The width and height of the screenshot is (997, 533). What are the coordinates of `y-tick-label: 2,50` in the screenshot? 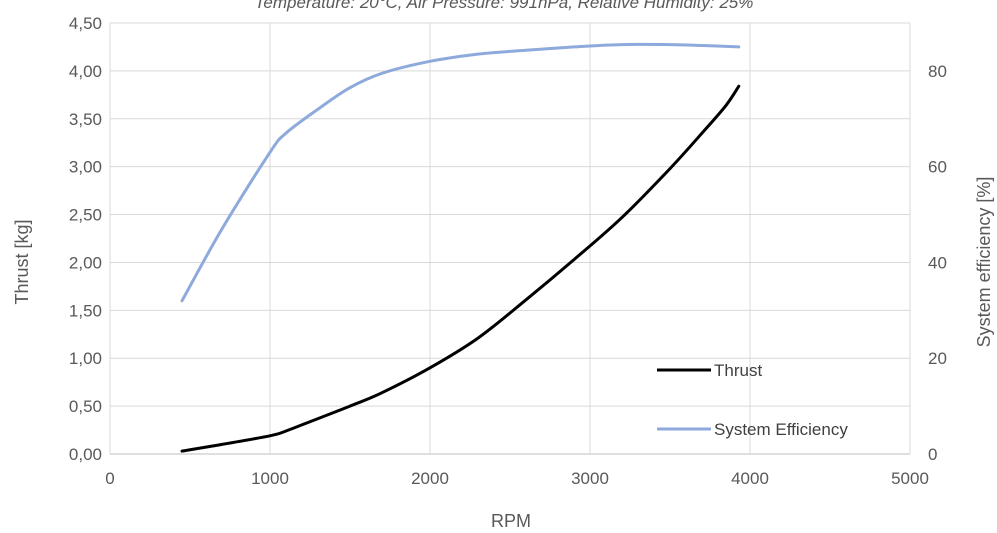 It's located at (85, 215).